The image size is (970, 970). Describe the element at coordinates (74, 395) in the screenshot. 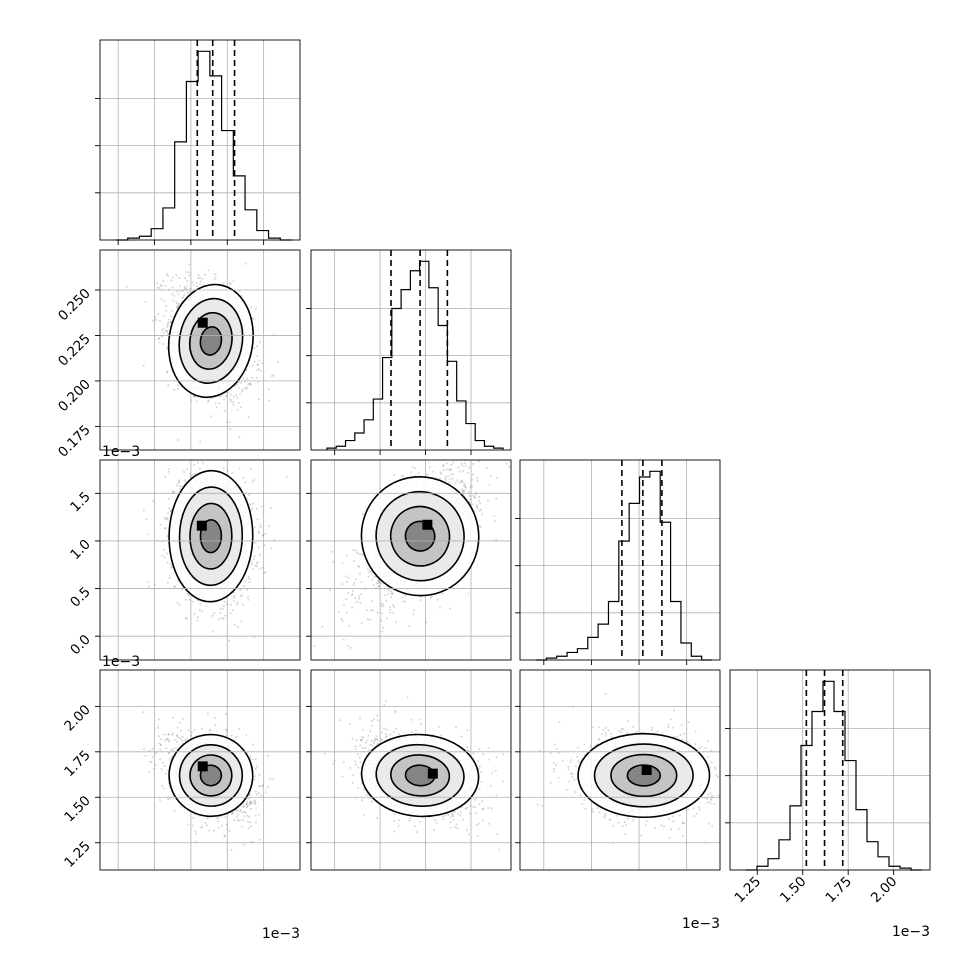

I see `y-tick-label: 0.200` at that location.